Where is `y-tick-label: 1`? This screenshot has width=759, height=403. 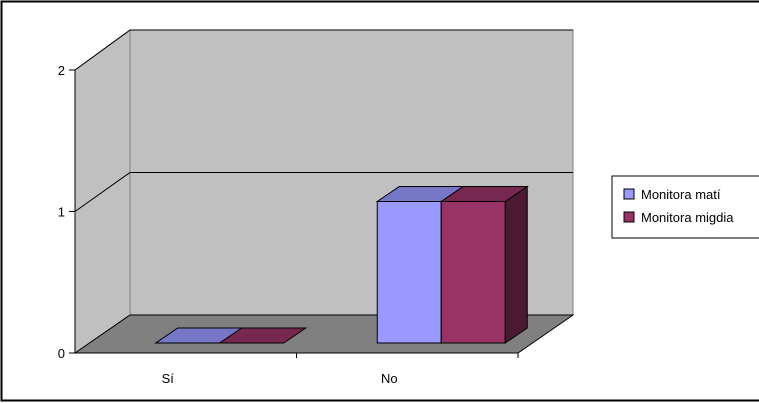
y-tick-label: 1 is located at coordinates (61, 212).